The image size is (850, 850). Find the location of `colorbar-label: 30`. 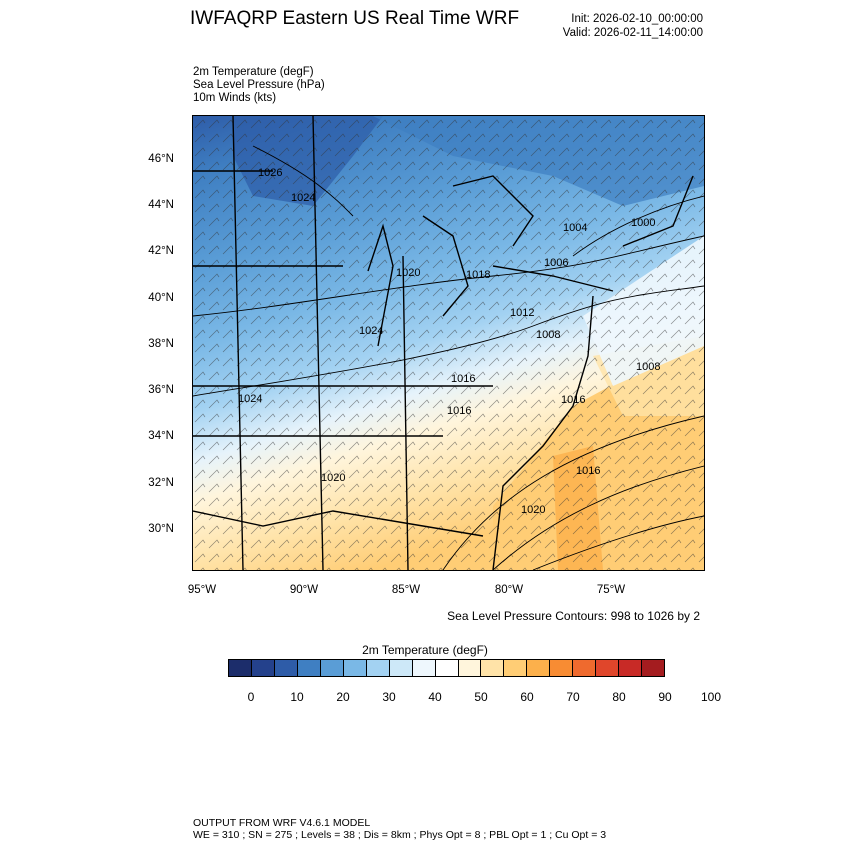

colorbar-label: 30 is located at coordinates (389, 697).